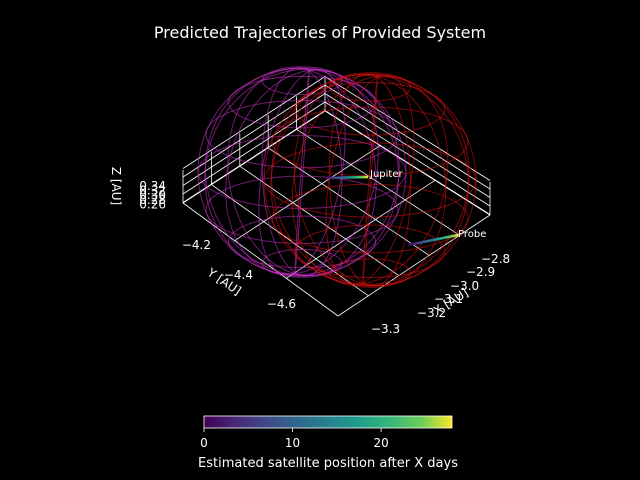 The image size is (640, 480). What do you see at coordinates (281, 304) in the screenshot?
I see `y-tick-label: −4.6` at bounding box center [281, 304].